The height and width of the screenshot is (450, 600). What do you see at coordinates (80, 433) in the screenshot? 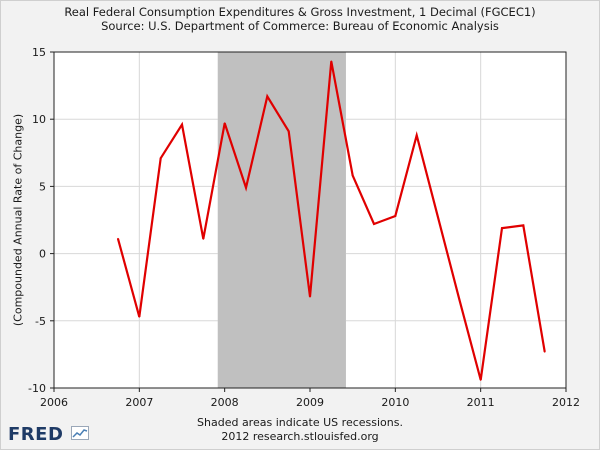
I see `chart-line-icon` at bounding box center [80, 433].